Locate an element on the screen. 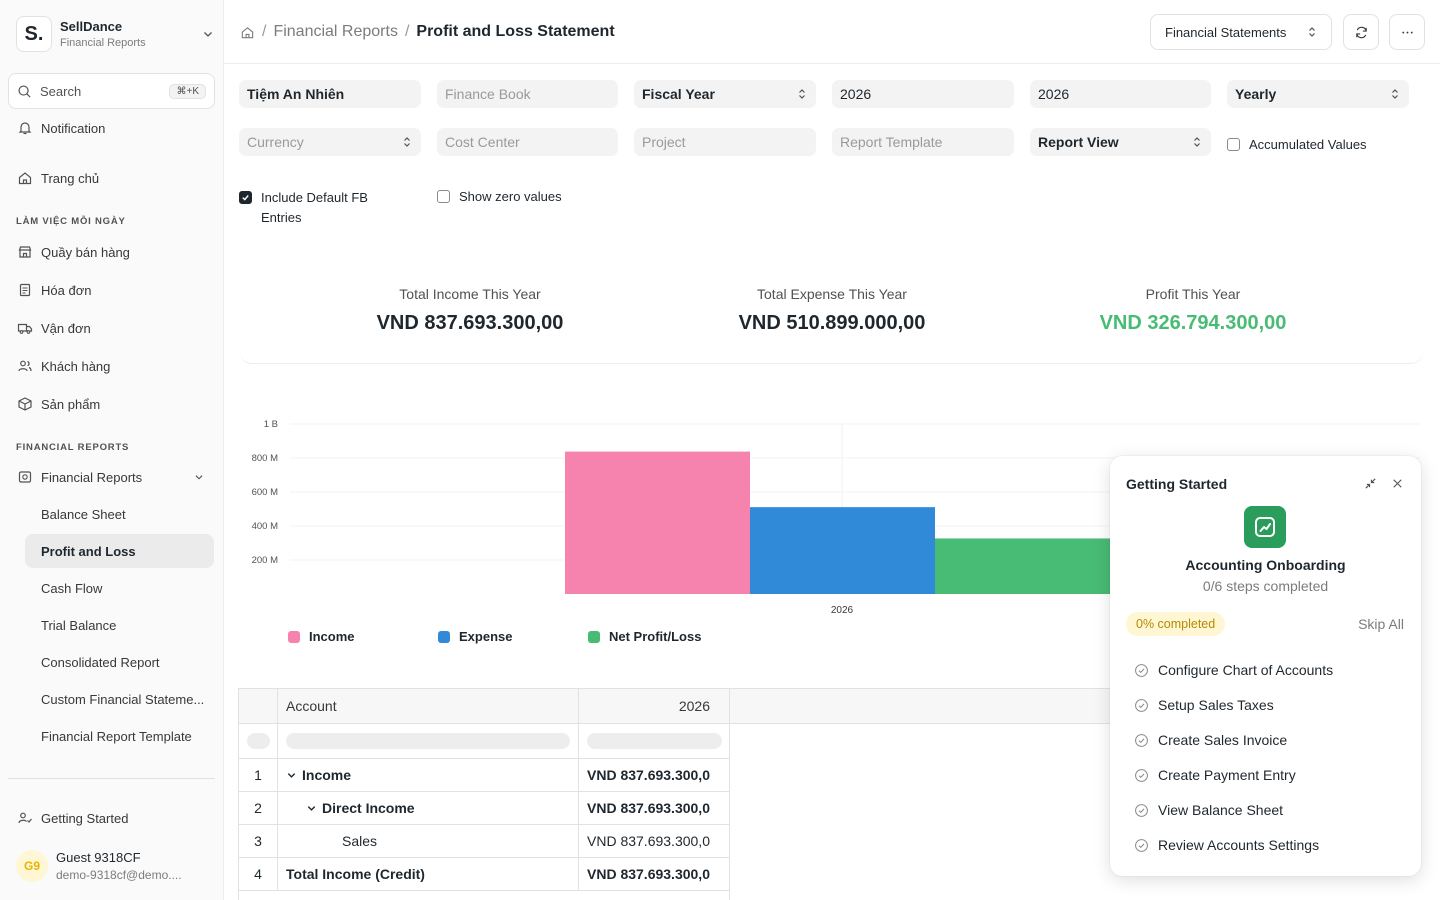  sidebar-item-trial-balance: Trial Balance is located at coordinates (79, 625).